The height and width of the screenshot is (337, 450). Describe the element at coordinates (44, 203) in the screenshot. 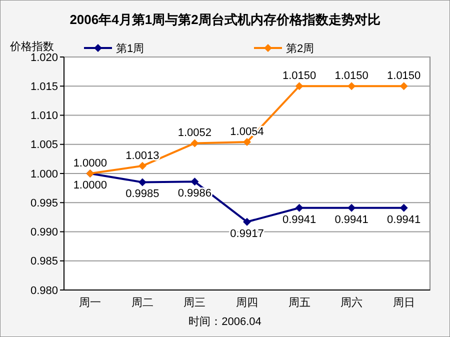

I see `y-tick-label: 0.995` at that location.